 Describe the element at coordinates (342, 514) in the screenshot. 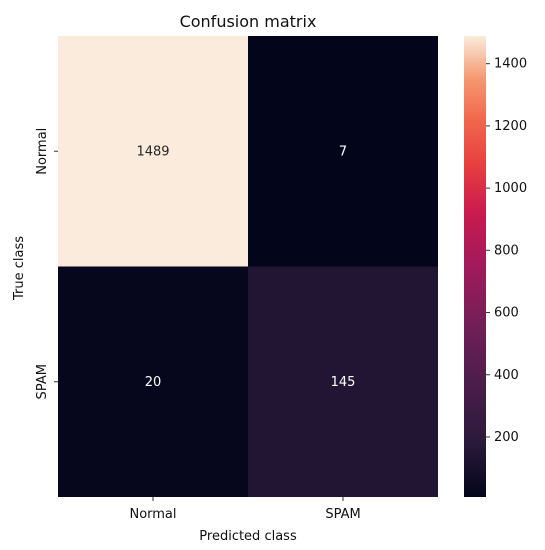

I see `x-tick-label: SPAM` at that location.